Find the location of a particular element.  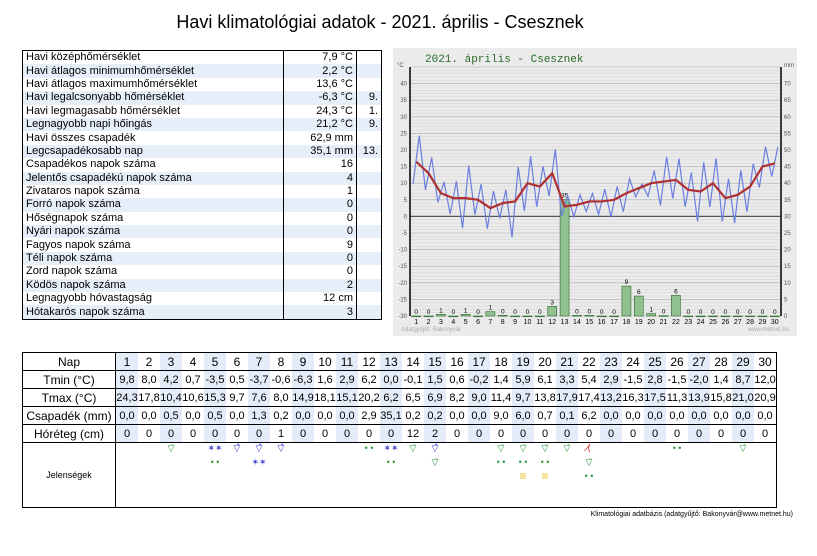

day-cell: 1 is located at coordinates (281, 433).